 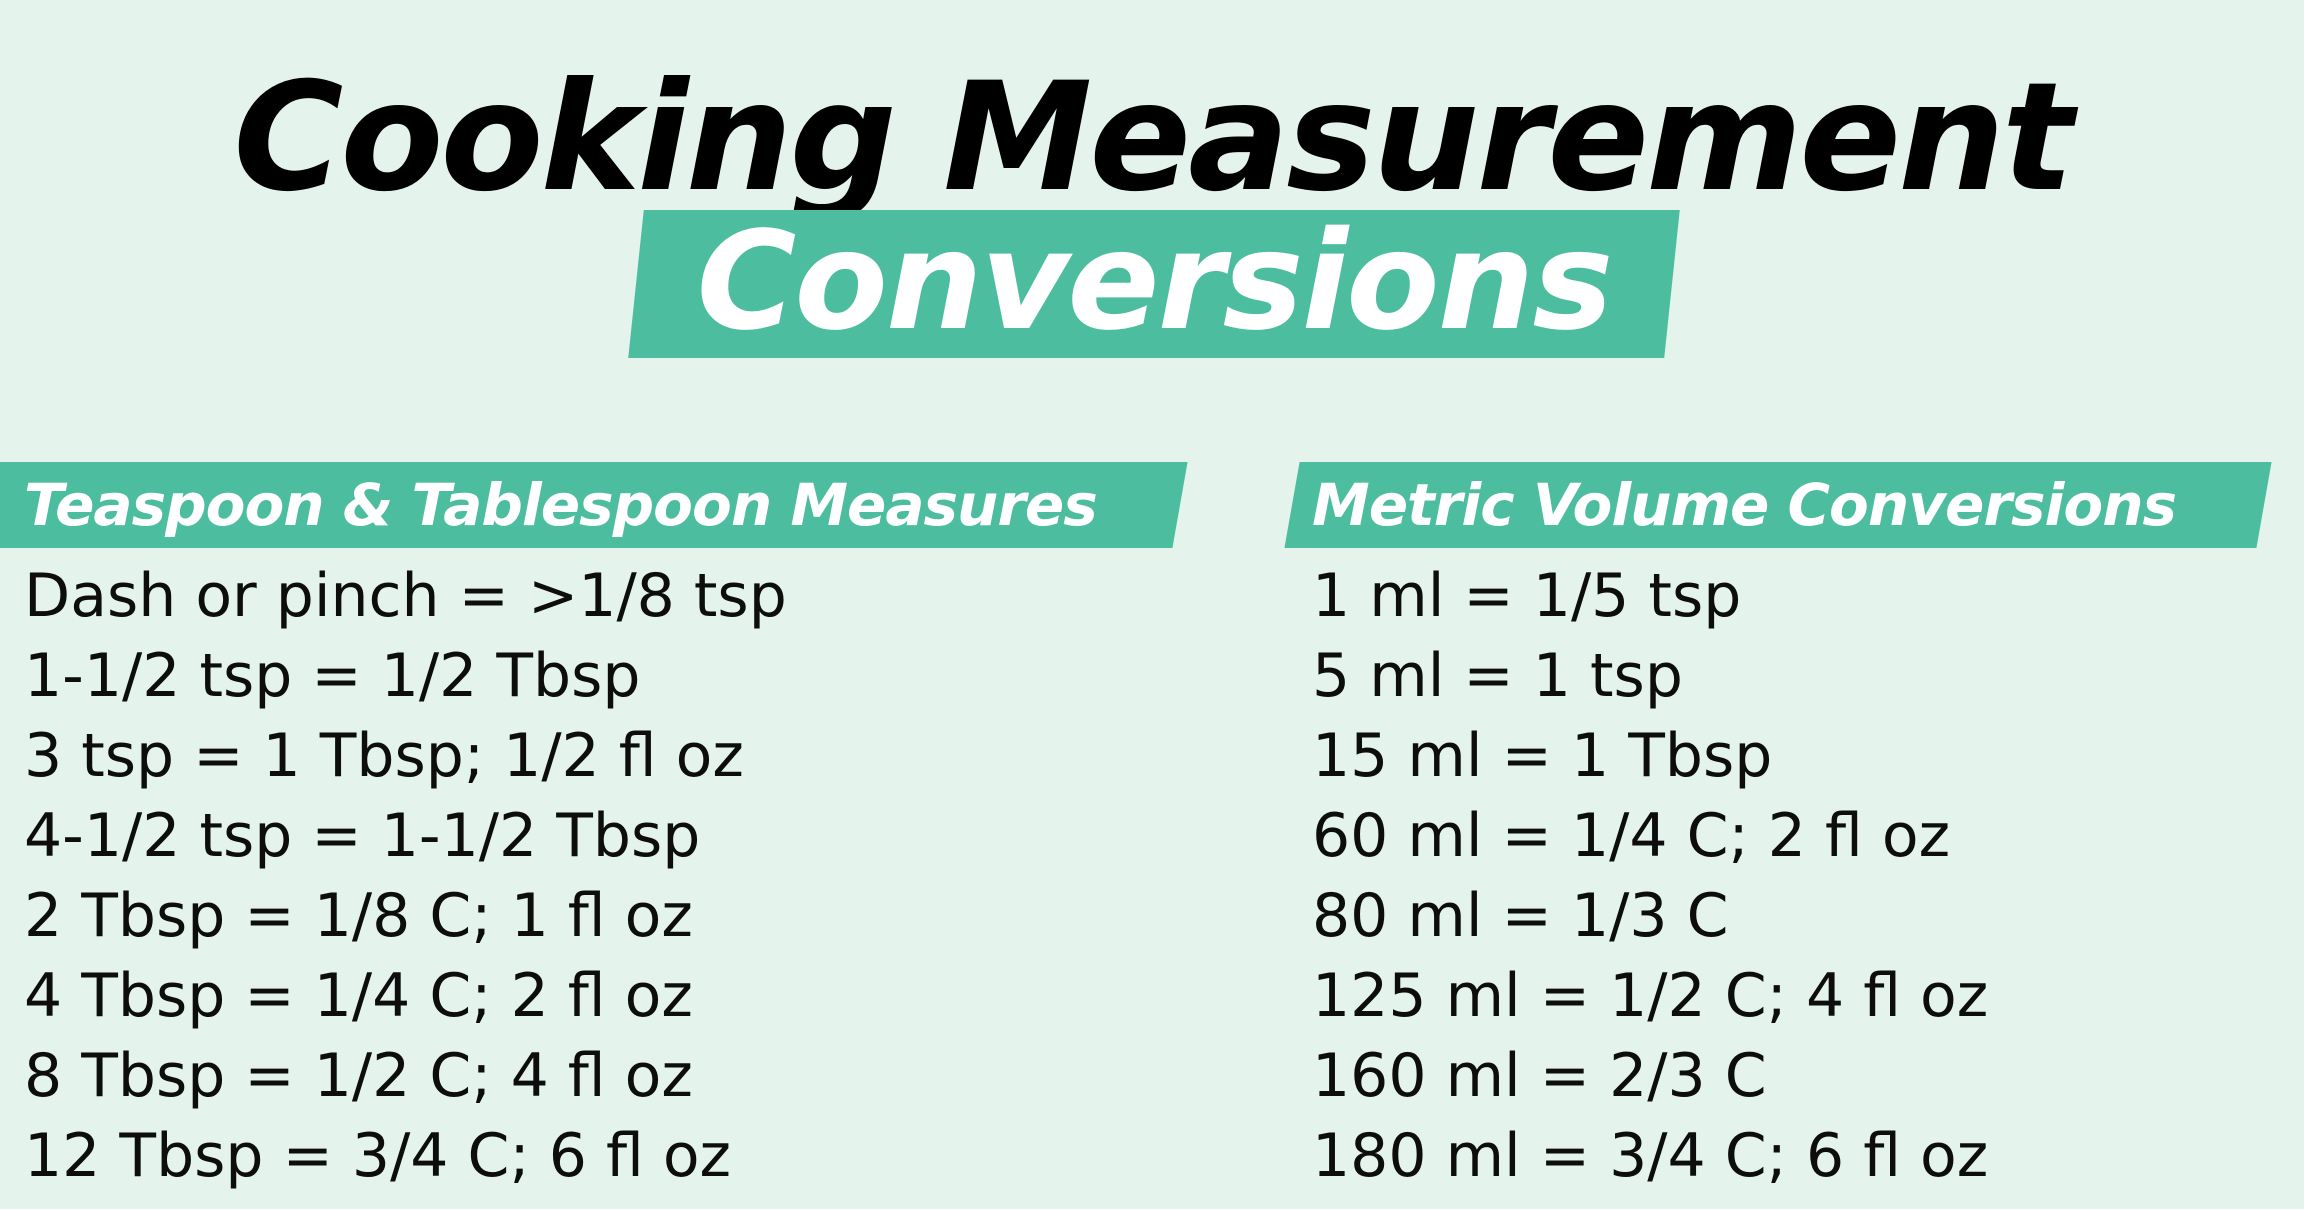 What do you see at coordinates (1520, 916) in the screenshot?
I see `conversion-row: 80 ml = 1/3 C` at bounding box center [1520, 916].